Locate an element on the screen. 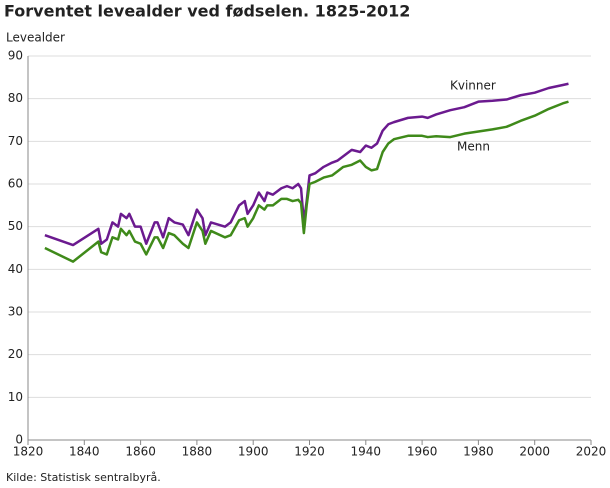 Image resolution: width=610 pixels, height=488 pixels. y-tick-label: 50 is located at coordinates (15, 226).